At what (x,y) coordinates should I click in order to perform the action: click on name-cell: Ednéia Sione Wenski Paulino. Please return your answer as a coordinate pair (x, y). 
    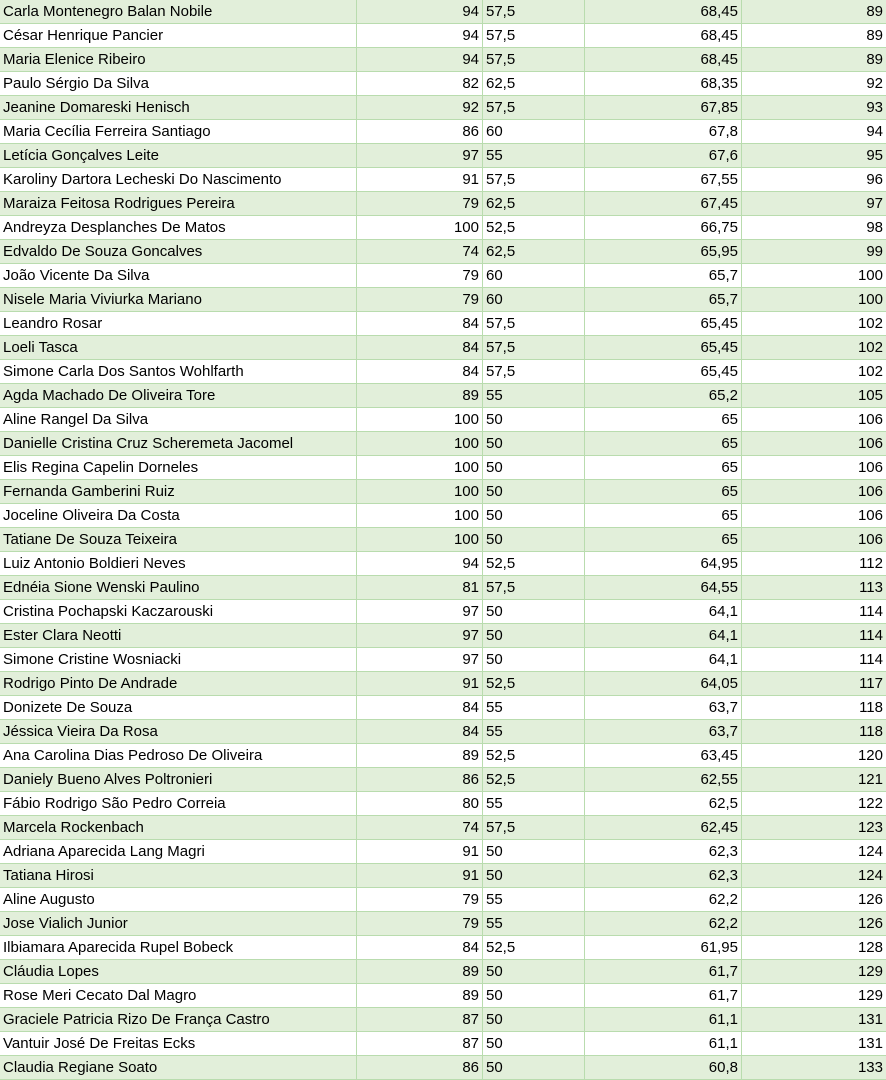
    Looking at the image, I should click on (178, 587).